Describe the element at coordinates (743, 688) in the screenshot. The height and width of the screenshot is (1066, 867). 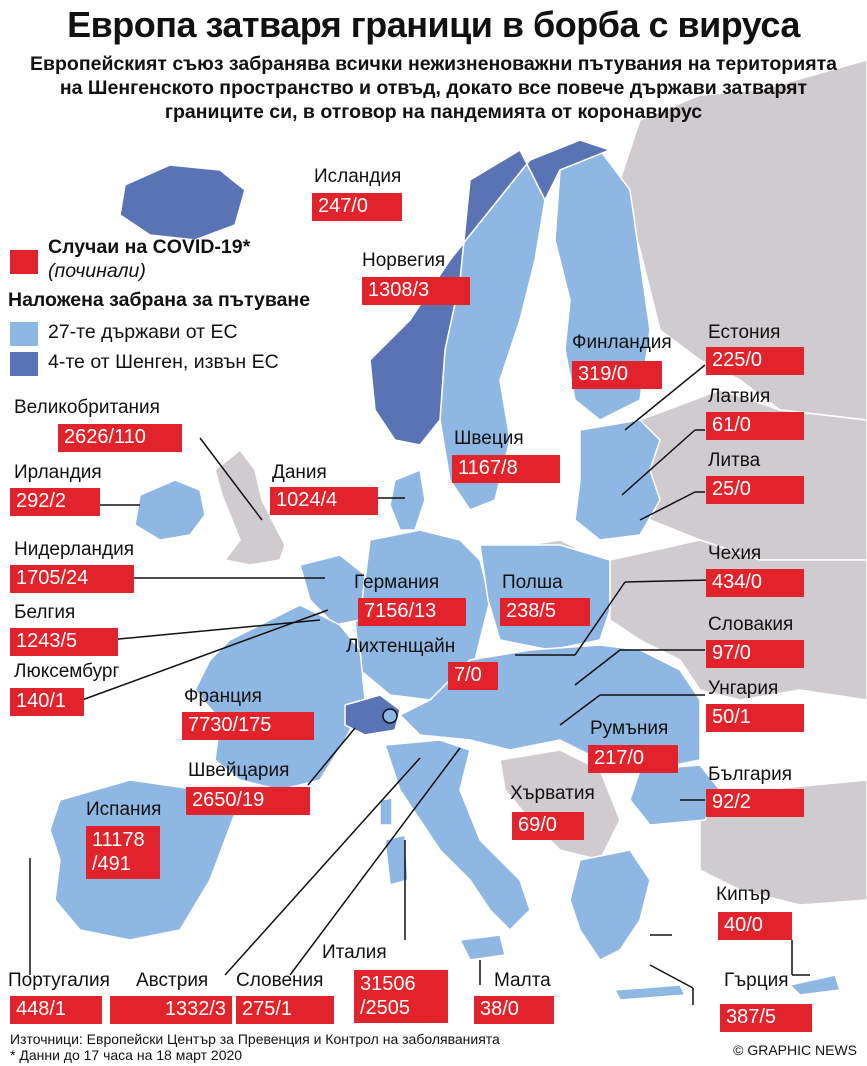
I see `country-name-hungary: Унгария` at that location.